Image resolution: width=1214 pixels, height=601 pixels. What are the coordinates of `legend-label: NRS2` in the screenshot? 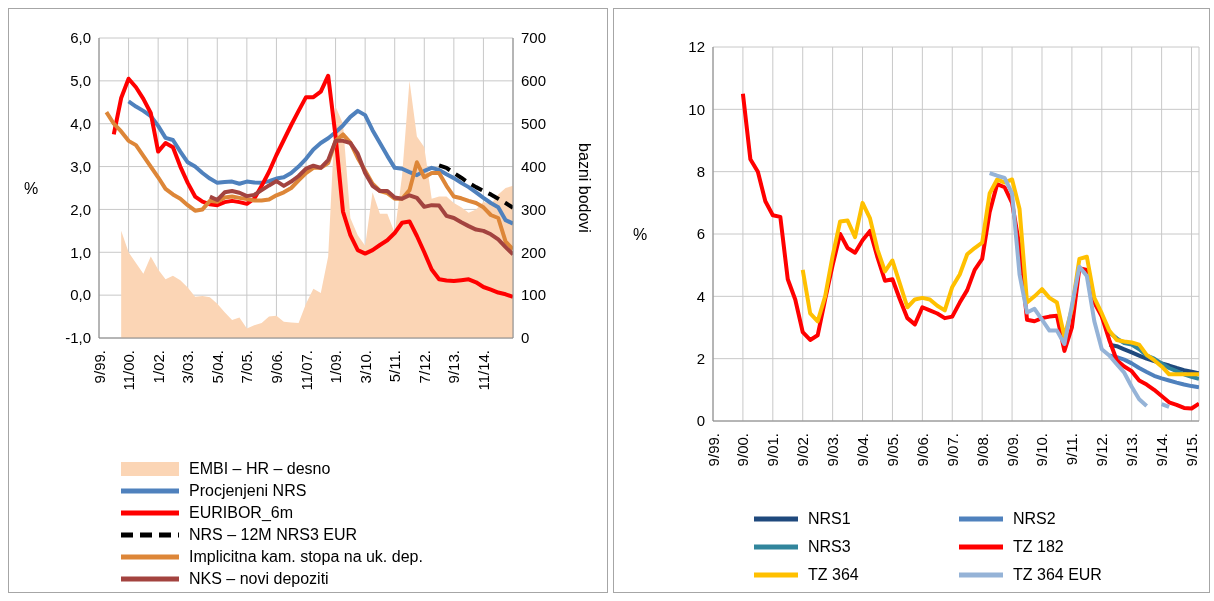 It's located at (1034, 519).